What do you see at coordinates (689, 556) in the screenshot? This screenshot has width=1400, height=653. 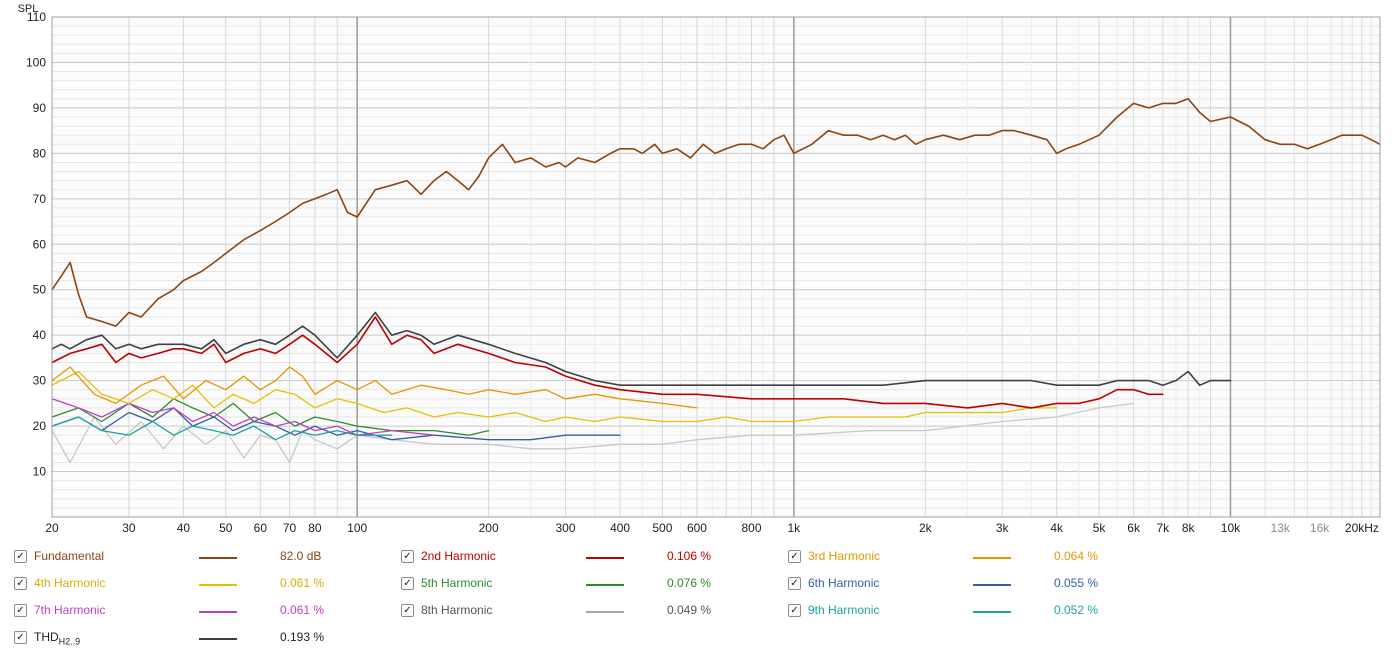 I see `legend-value: 0.106 %` at bounding box center [689, 556].